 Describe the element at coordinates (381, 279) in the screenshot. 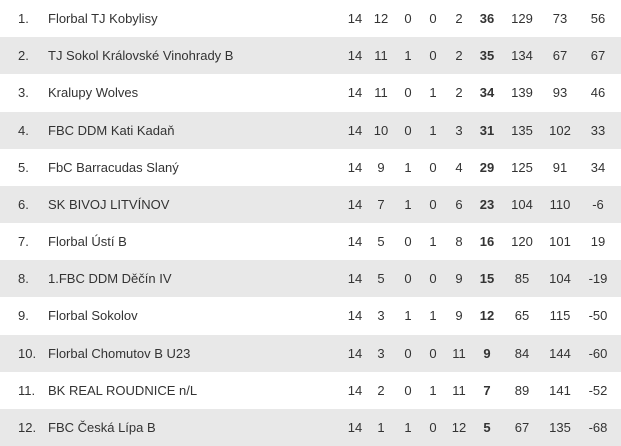

I see `wins: 5` at that location.